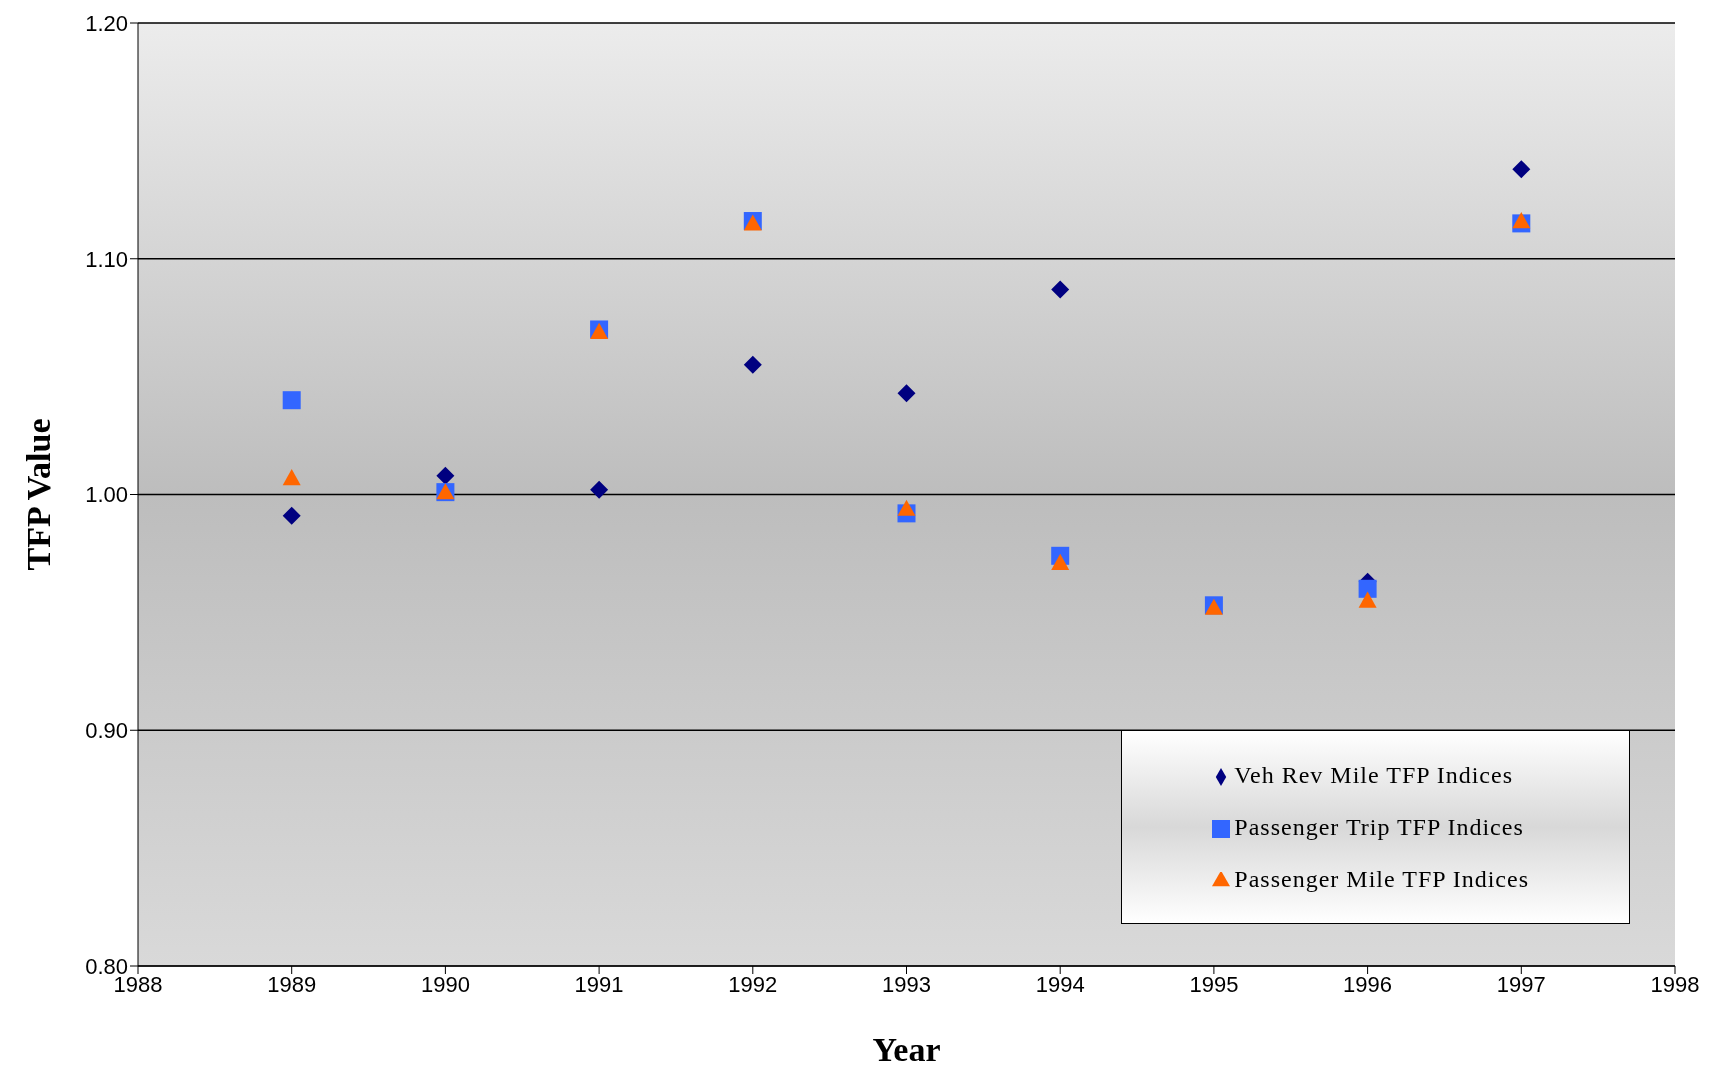 Image resolution: width=1713 pixels, height=1084 pixels. What do you see at coordinates (599, 984) in the screenshot?
I see `x-tick-label: 1991` at bounding box center [599, 984].